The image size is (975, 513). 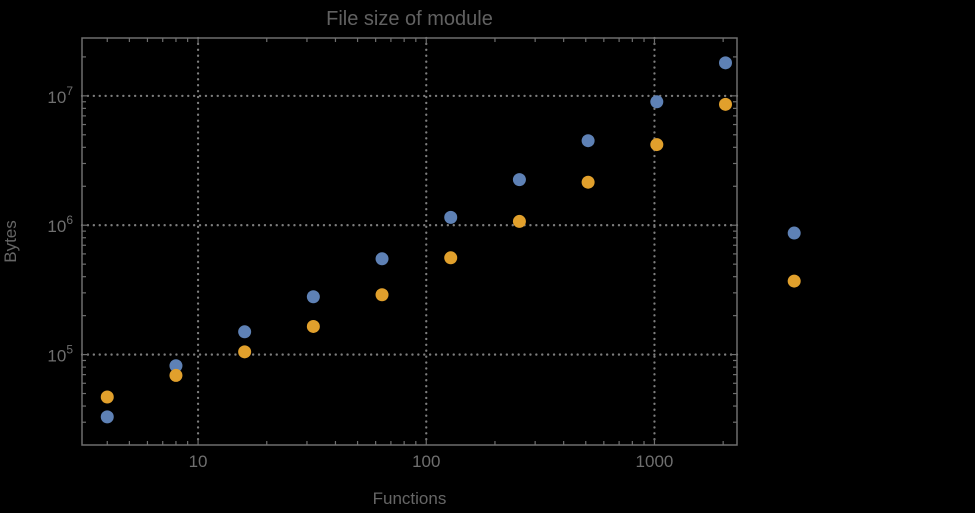 I want to click on y-tick-label: 10⁷, so click(x=60, y=95).